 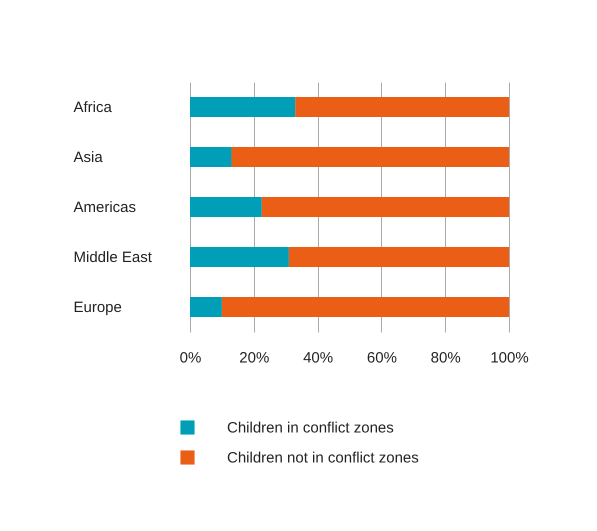 I want to click on x-tick-label: 80%, so click(x=445, y=358).